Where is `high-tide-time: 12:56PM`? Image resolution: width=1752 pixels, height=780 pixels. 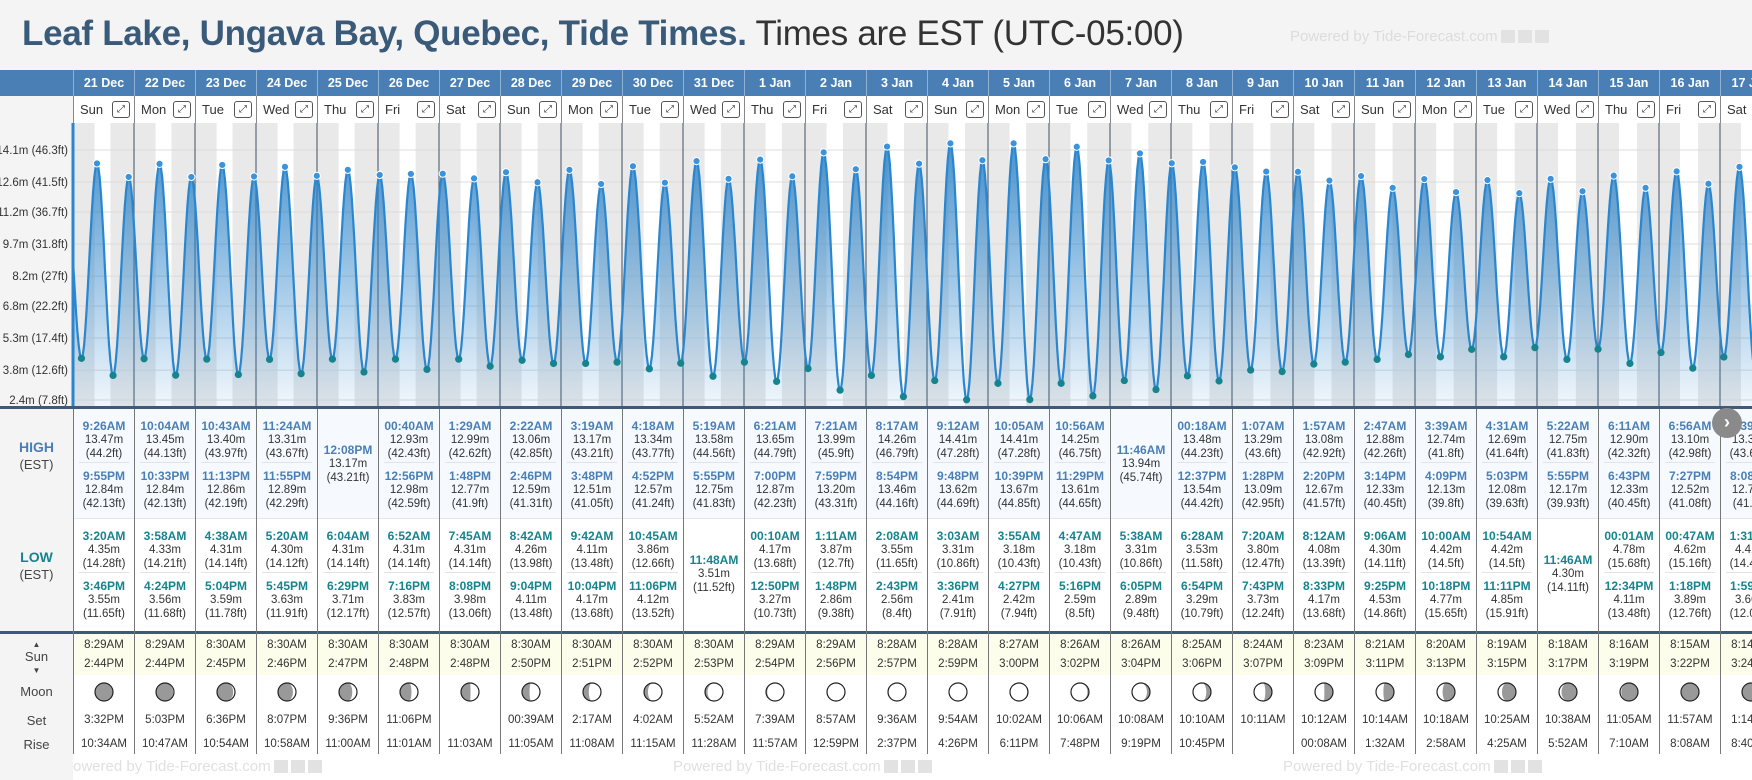 high-tide-time: 12:56PM is located at coordinates (409, 476).